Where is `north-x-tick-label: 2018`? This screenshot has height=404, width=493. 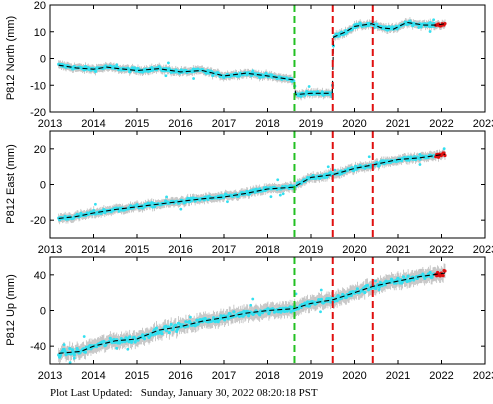 north-x-tick-label: 2018 is located at coordinates (267, 124).